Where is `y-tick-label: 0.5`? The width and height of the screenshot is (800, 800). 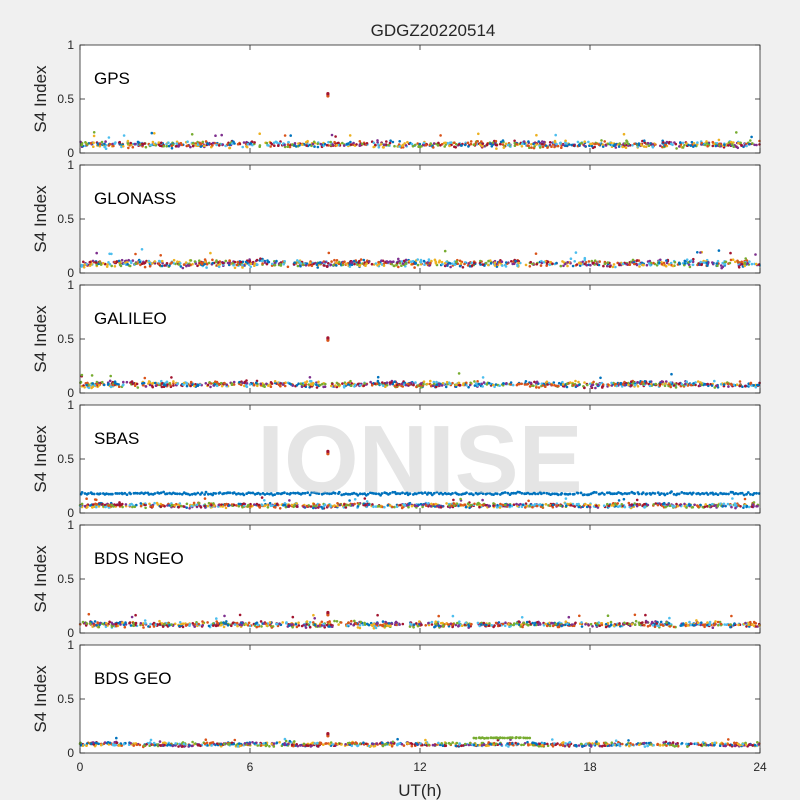 y-tick-label: 0.5 is located at coordinates (65, 219).